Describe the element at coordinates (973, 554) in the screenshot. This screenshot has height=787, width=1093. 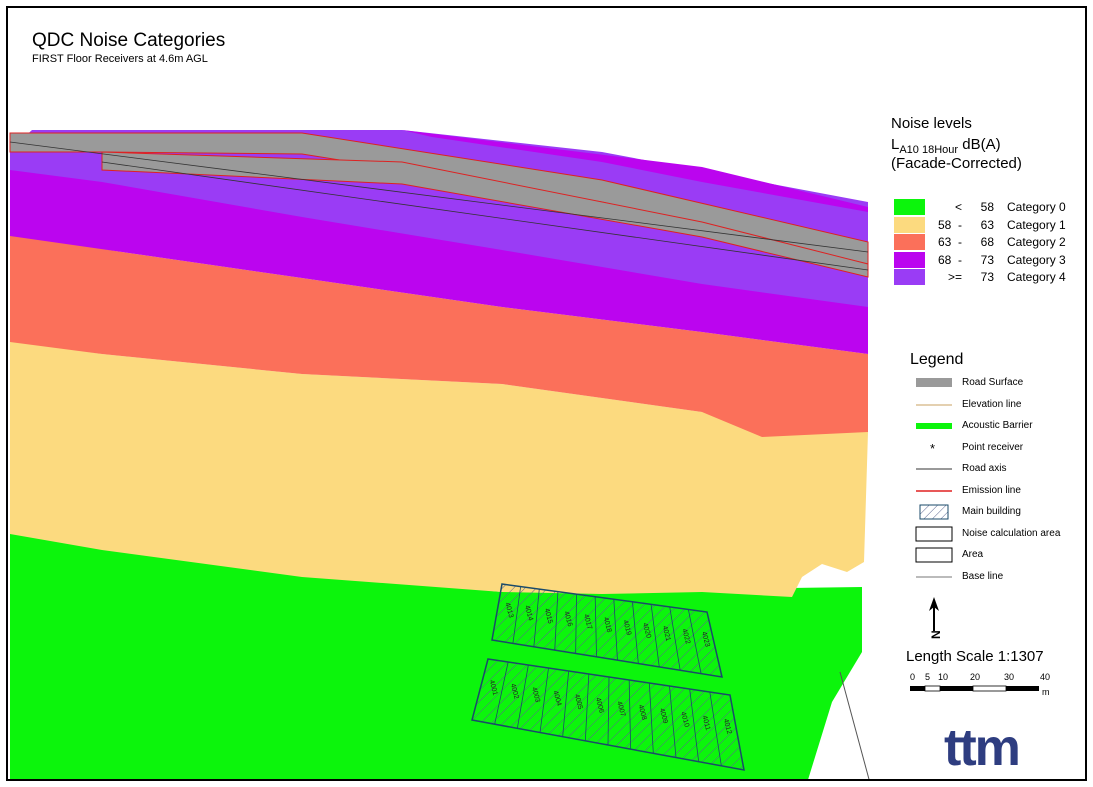
I see `legend-item-label: Area` at that location.